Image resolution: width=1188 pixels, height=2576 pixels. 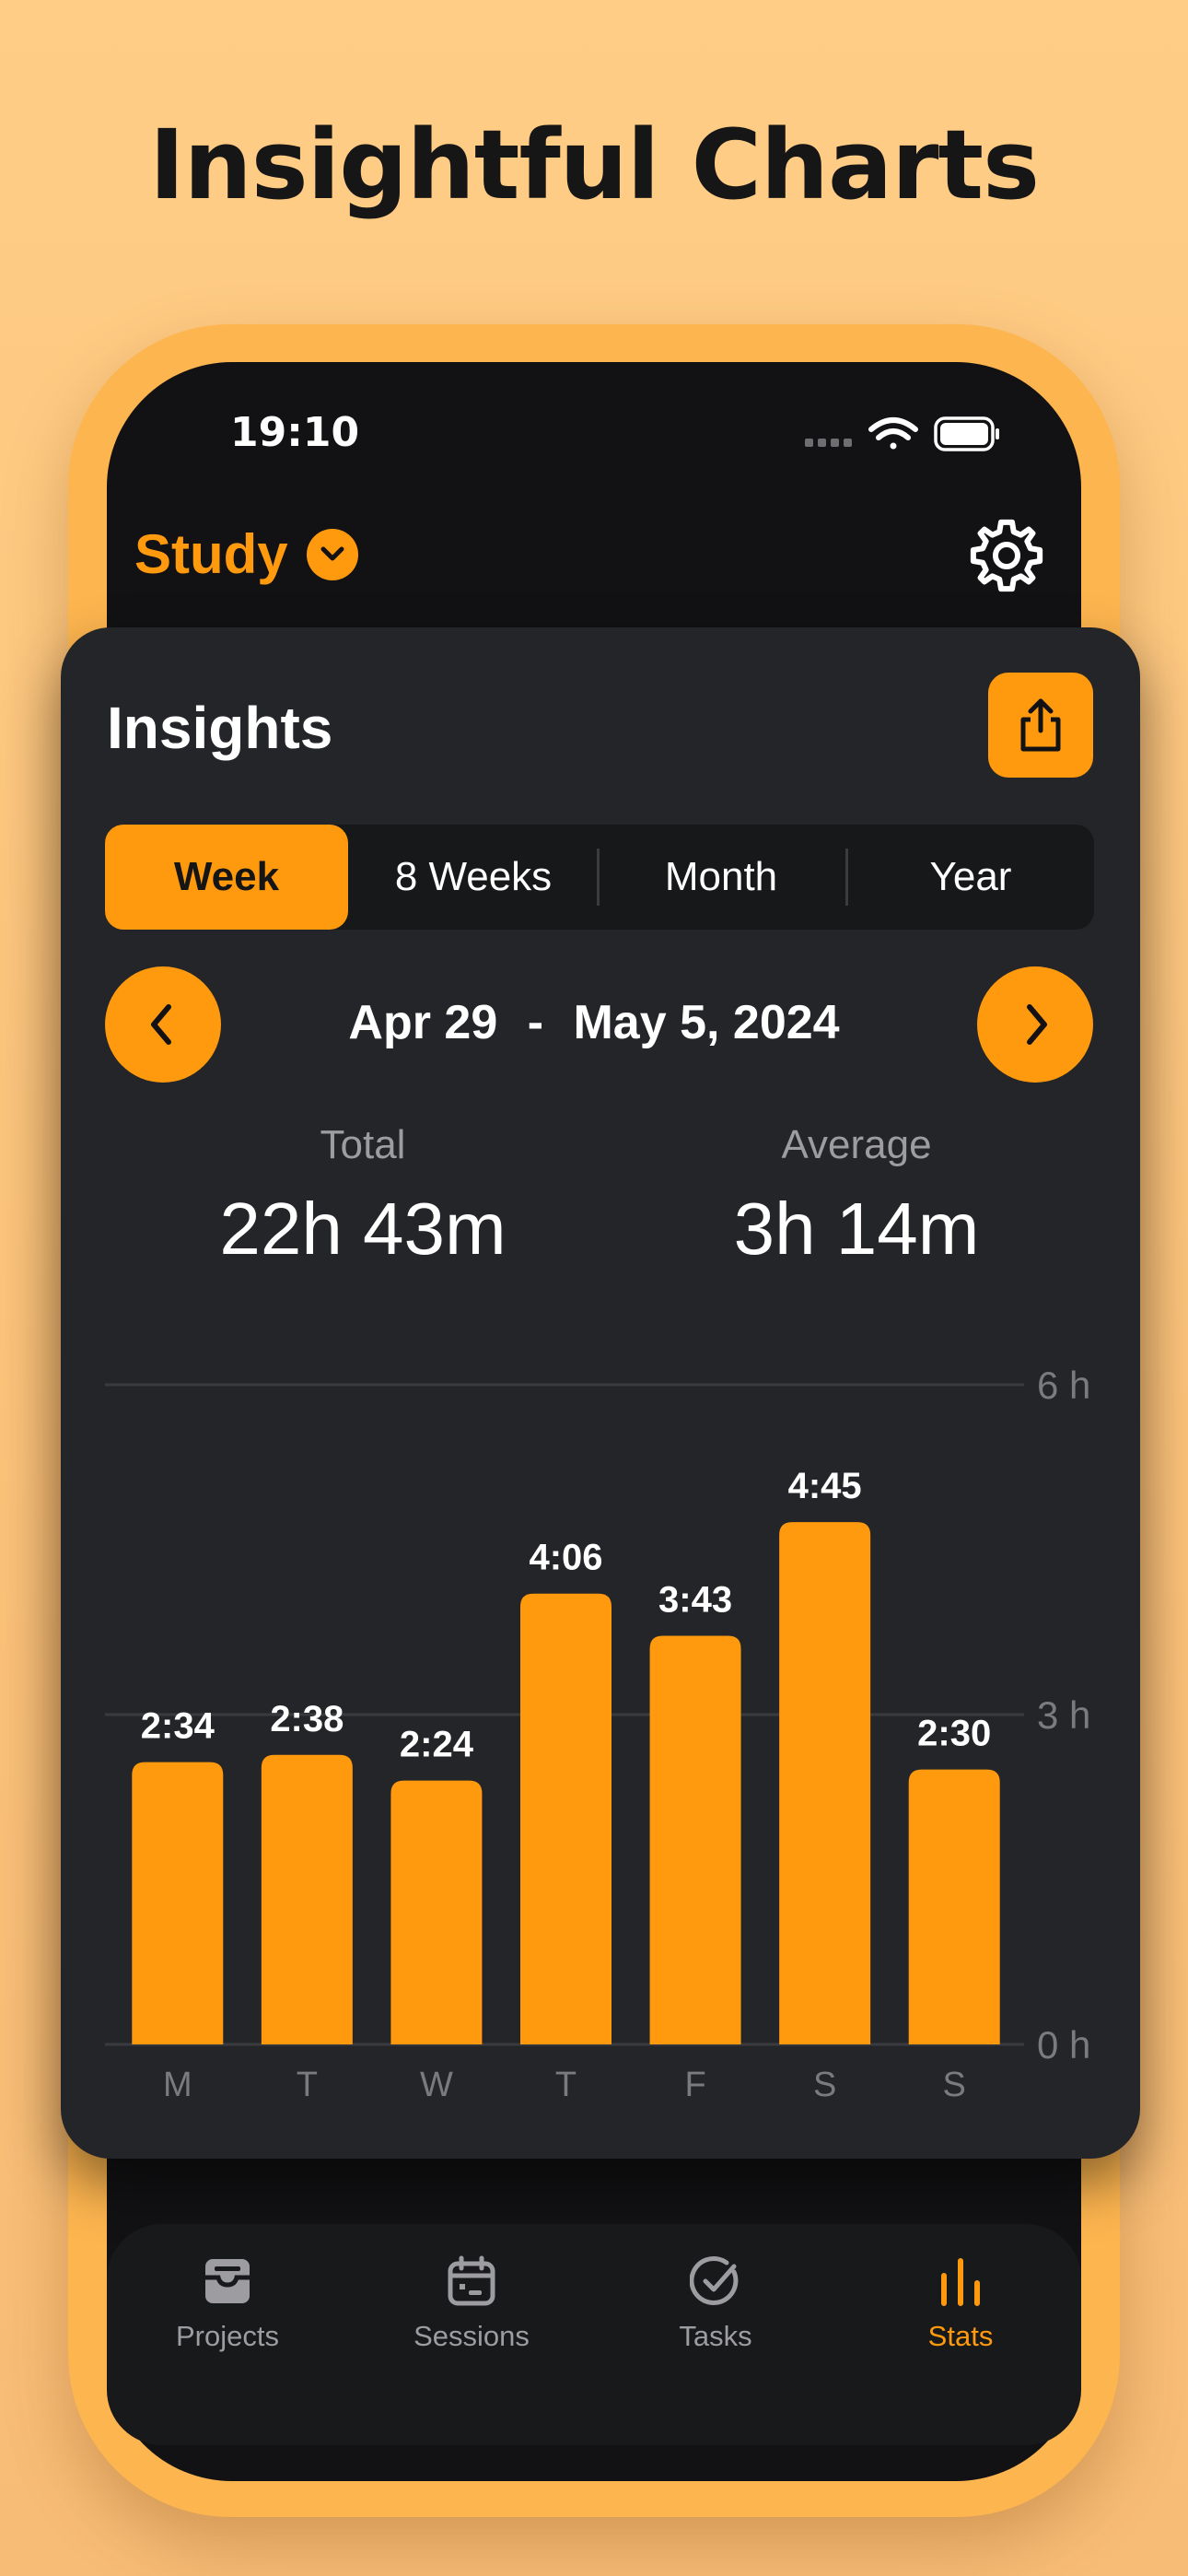 I want to click on project-selector: Study, so click(x=246, y=554).